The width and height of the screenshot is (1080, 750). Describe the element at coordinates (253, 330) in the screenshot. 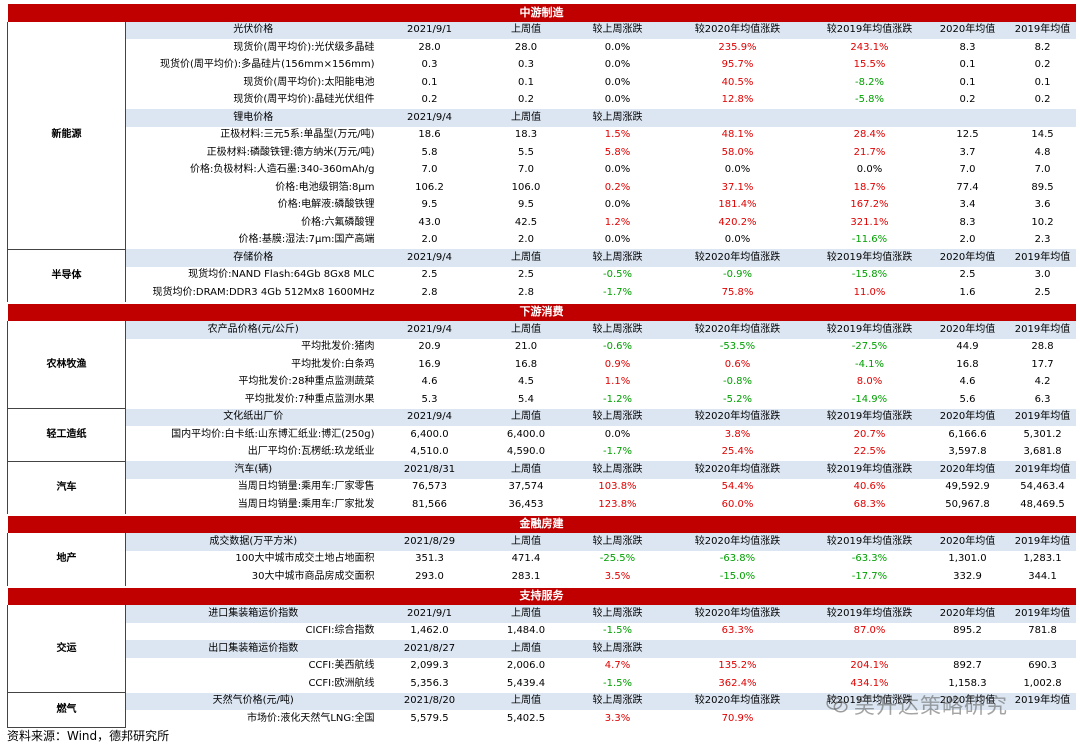

I see `block-title: 农产品价格(元/公斤)` at that location.